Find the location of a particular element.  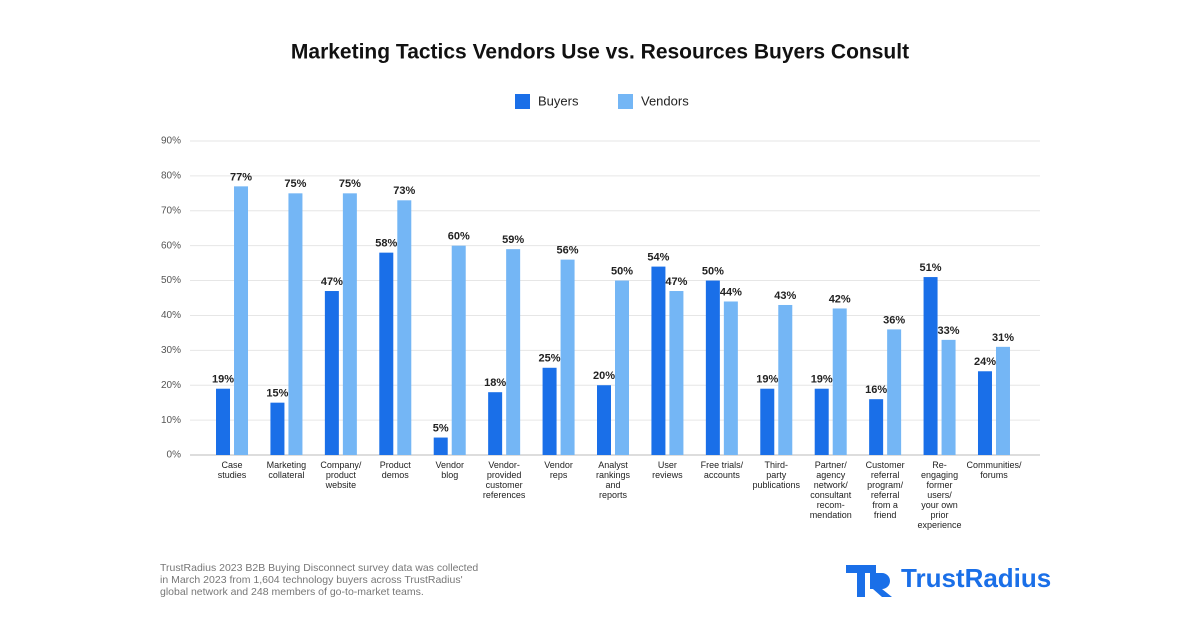

value-label: 73% is located at coordinates (404, 191).